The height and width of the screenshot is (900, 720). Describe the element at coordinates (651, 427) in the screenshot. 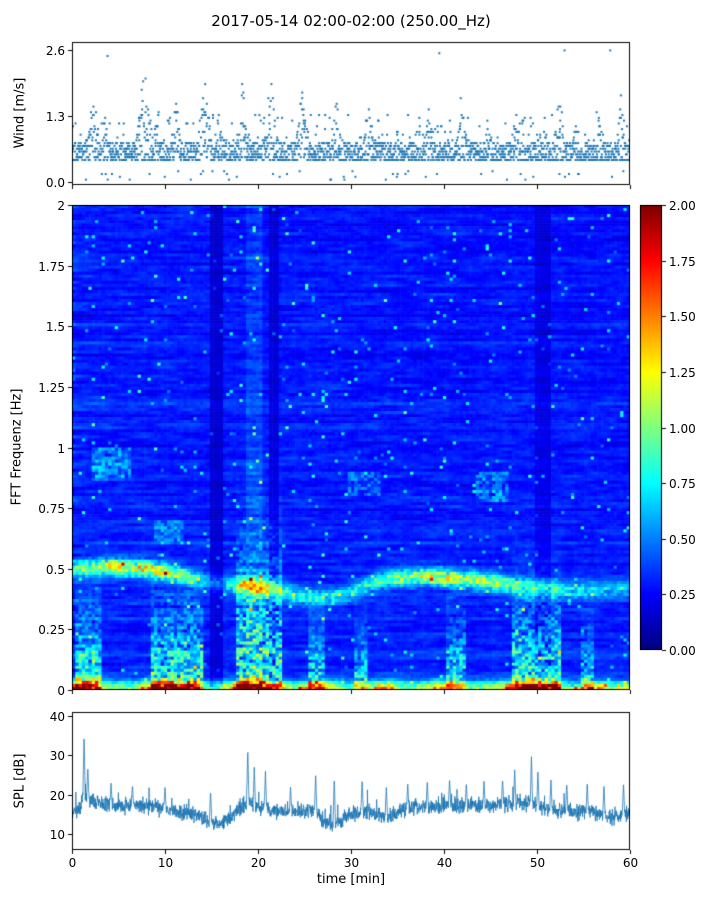

I see `colorbar` at that location.